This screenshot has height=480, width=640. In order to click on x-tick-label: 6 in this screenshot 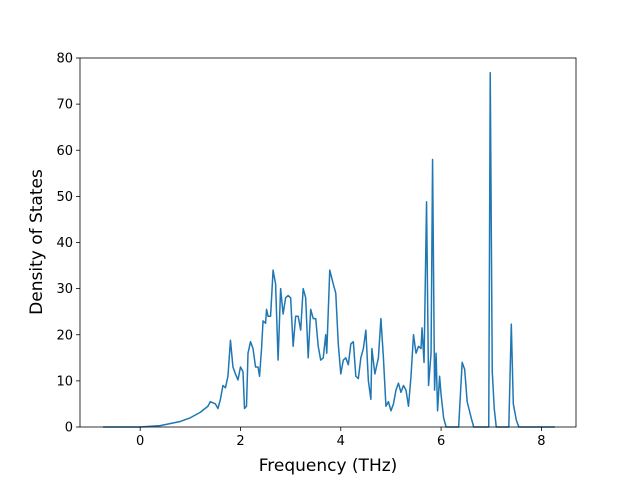, I will do `click(441, 441)`.